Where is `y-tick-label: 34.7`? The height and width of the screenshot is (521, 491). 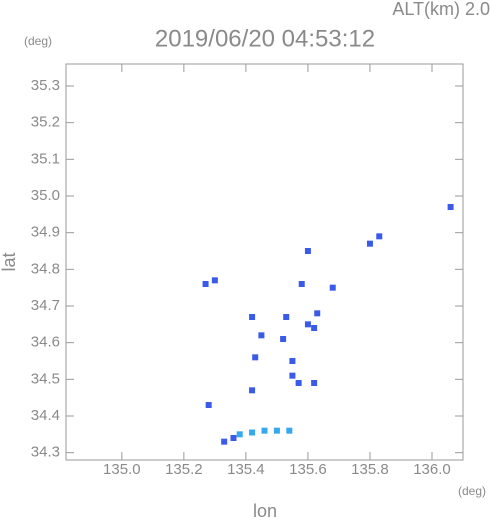 y-tick-label: 34.7 is located at coordinates (45, 305).